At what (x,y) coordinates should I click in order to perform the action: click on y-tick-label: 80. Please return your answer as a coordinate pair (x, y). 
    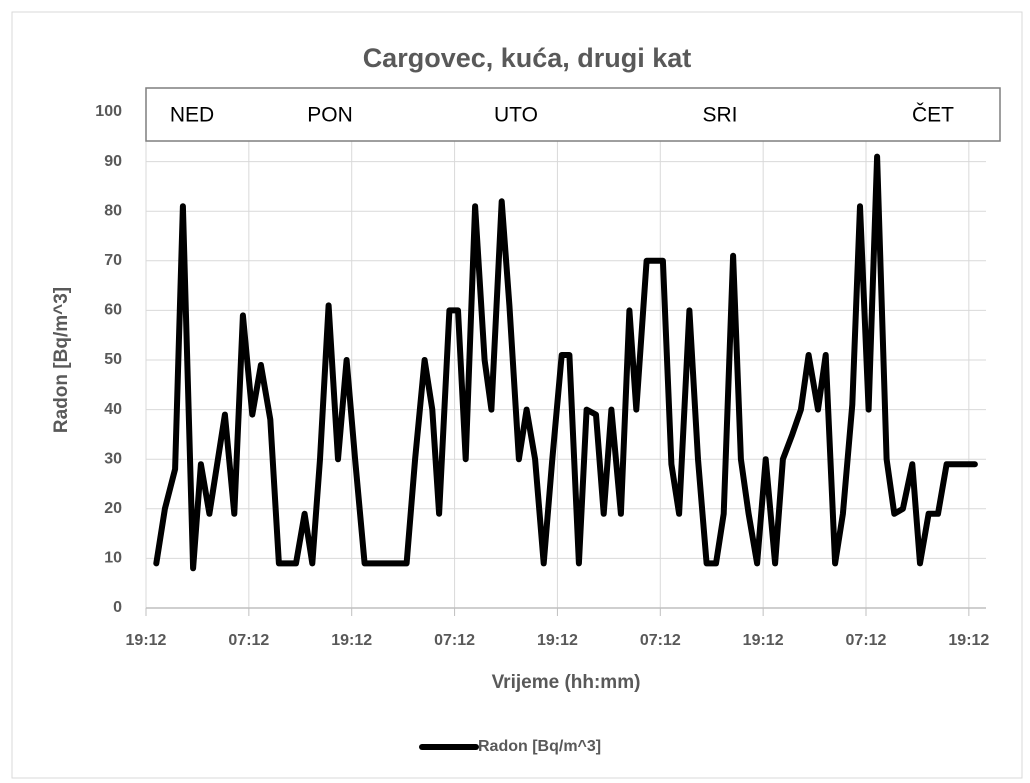
    Looking at the image, I should click on (113, 210).